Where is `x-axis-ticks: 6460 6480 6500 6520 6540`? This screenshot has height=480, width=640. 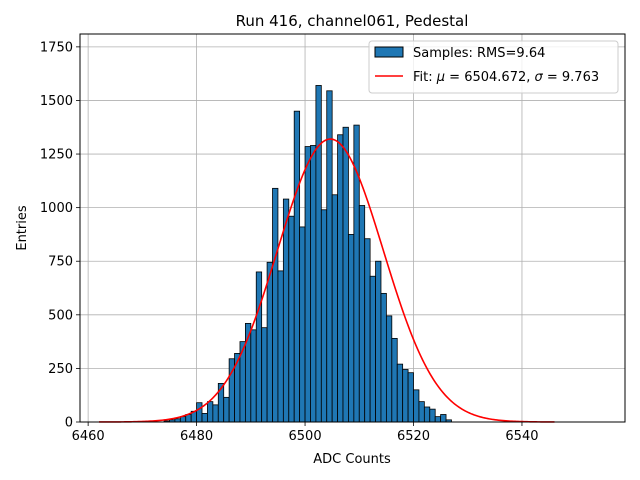
x-axis-ticks: 6460 6480 6500 6520 6540 is located at coordinates (305, 433).